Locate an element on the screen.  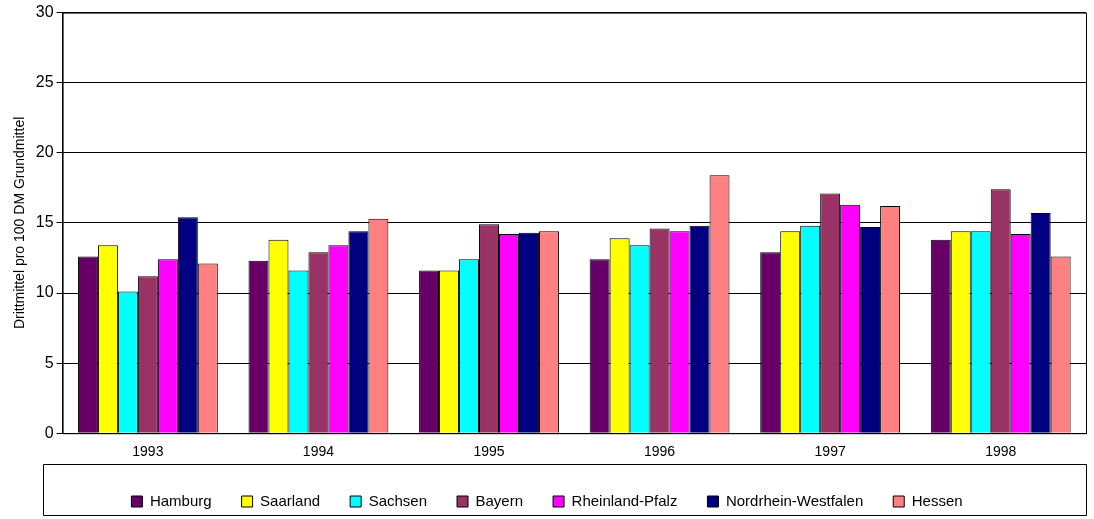
x-tick-label: 1994 is located at coordinates (318, 451).